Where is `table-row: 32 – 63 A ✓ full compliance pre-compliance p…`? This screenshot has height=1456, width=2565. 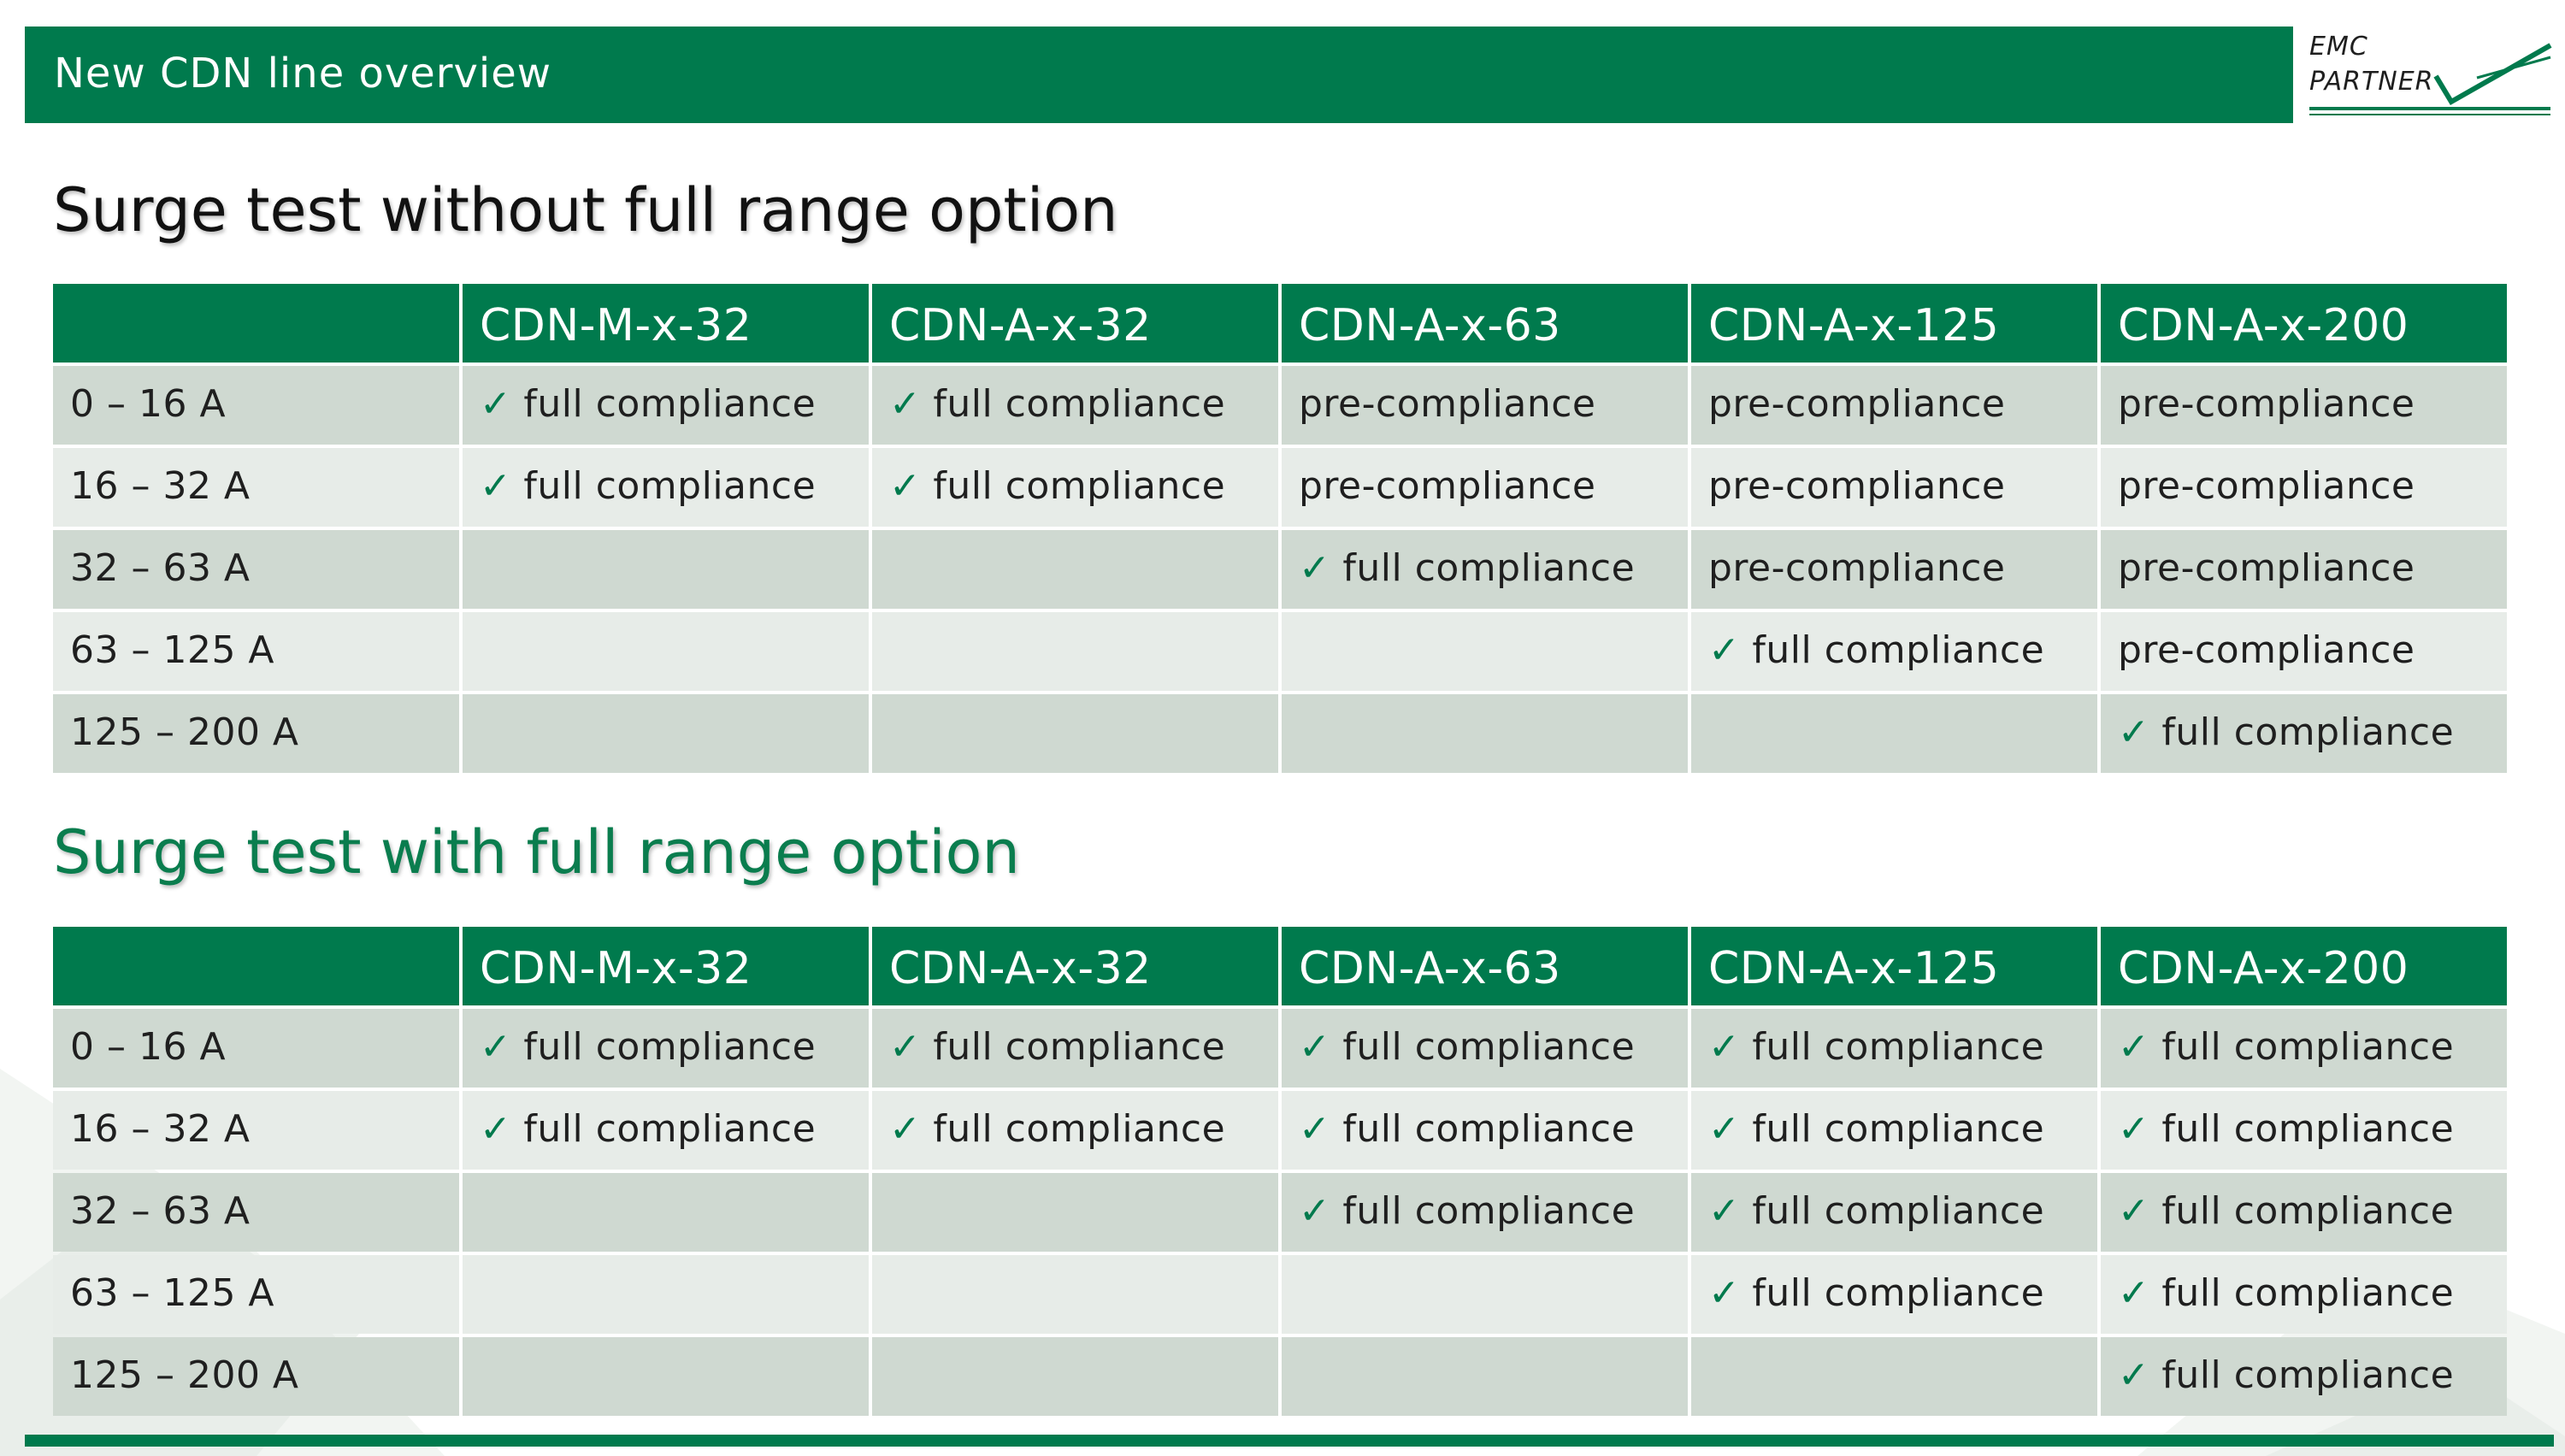
table-row: 32 – 63 A ✓ full compliance pre-compliance p… is located at coordinates (1280, 569).